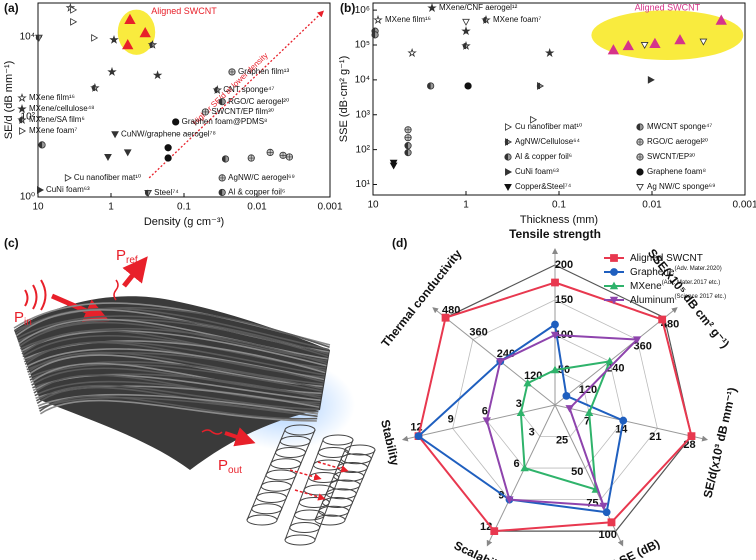 The width and height of the screenshot is (756, 560). I want to click on y-tick-label: 10⁵, so click(362, 45).